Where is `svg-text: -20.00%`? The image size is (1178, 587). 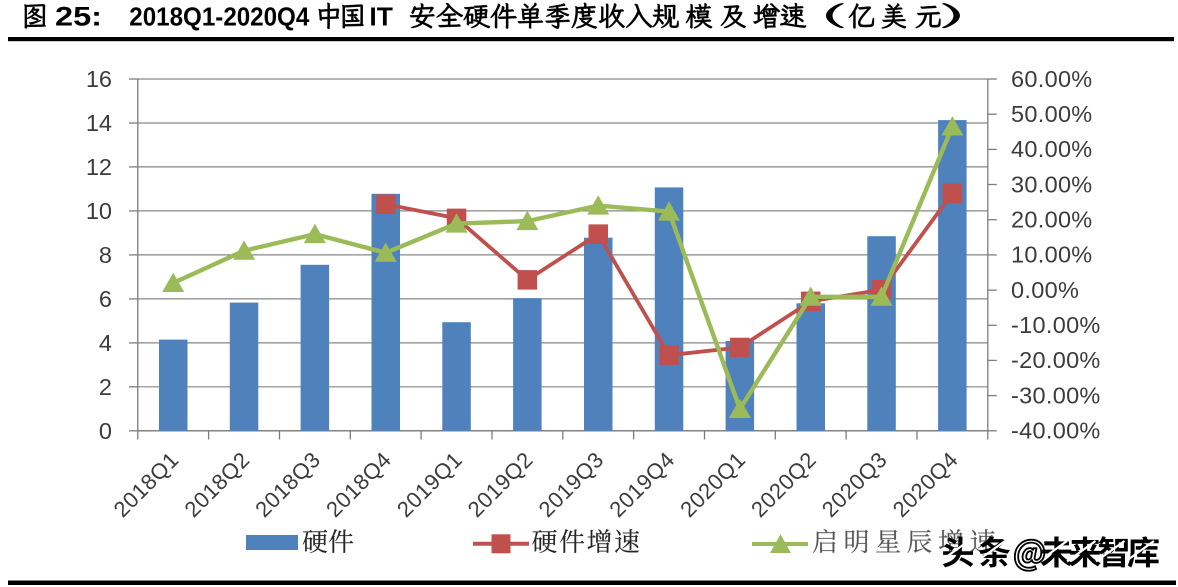 svg-text: -20.00% is located at coordinates (1056, 360).